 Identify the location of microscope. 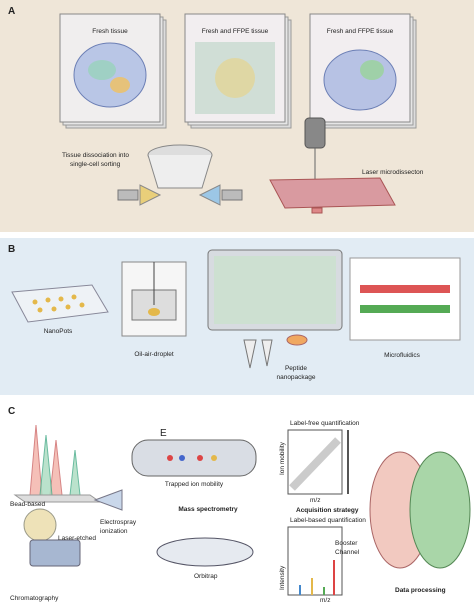
(332, 165).